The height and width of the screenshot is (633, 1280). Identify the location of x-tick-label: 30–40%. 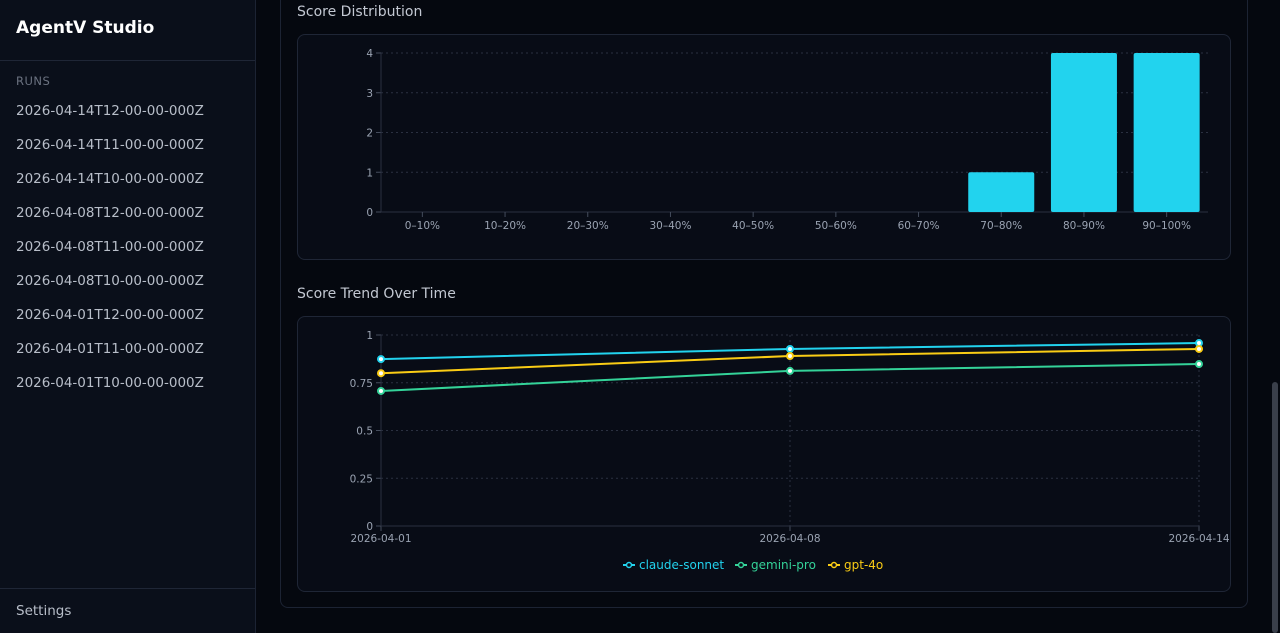
(670, 226).